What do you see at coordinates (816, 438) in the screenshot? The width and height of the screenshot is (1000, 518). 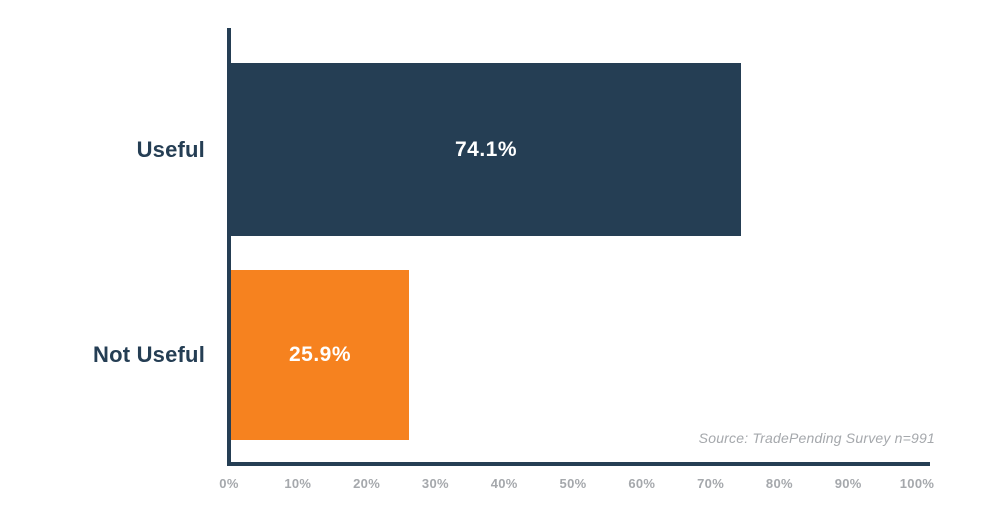 I see `source-note: Source: TradePending Survey n=991` at bounding box center [816, 438].